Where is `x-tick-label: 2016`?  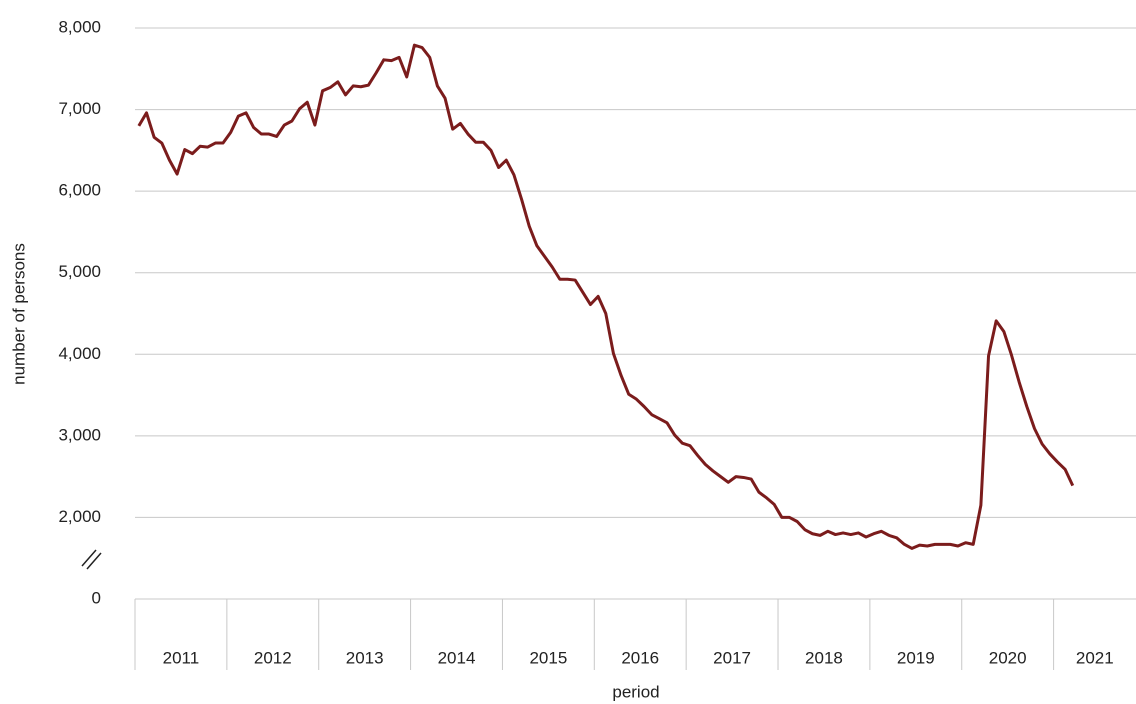 x-tick-label: 2016 is located at coordinates (640, 657).